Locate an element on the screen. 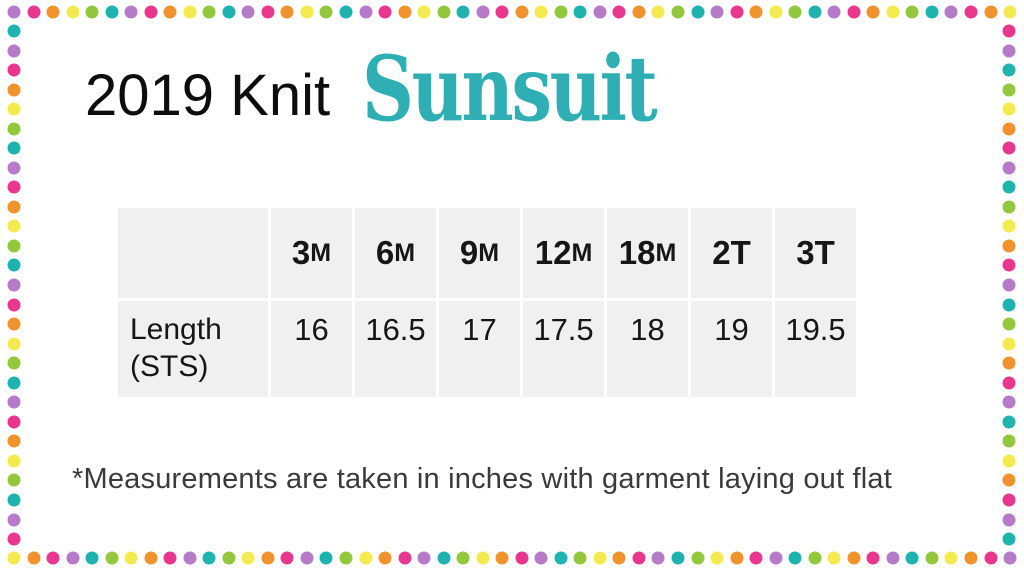 The height and width of the screenshot is (576, 1024). table-corner-cell is located at coordinates (193, 253).